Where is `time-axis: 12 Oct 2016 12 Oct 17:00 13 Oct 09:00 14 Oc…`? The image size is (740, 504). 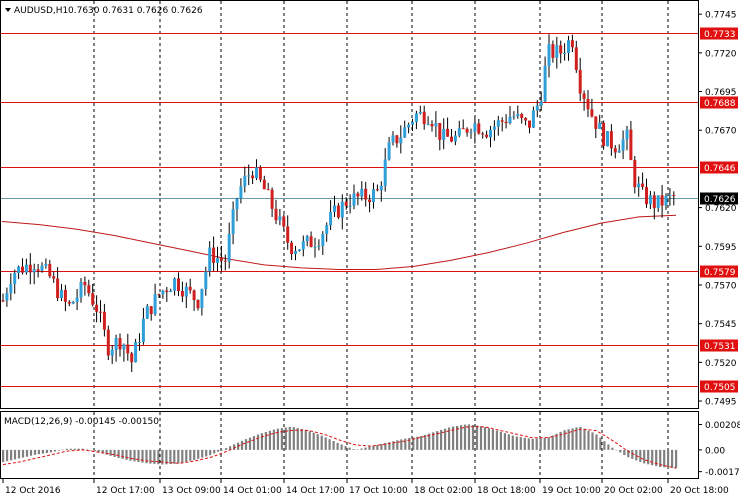 time-axis: 12 Oct 2016 12 Oct 17:00 13 Oct 09:00 14 Oc… is located at coordinates (365, 487).